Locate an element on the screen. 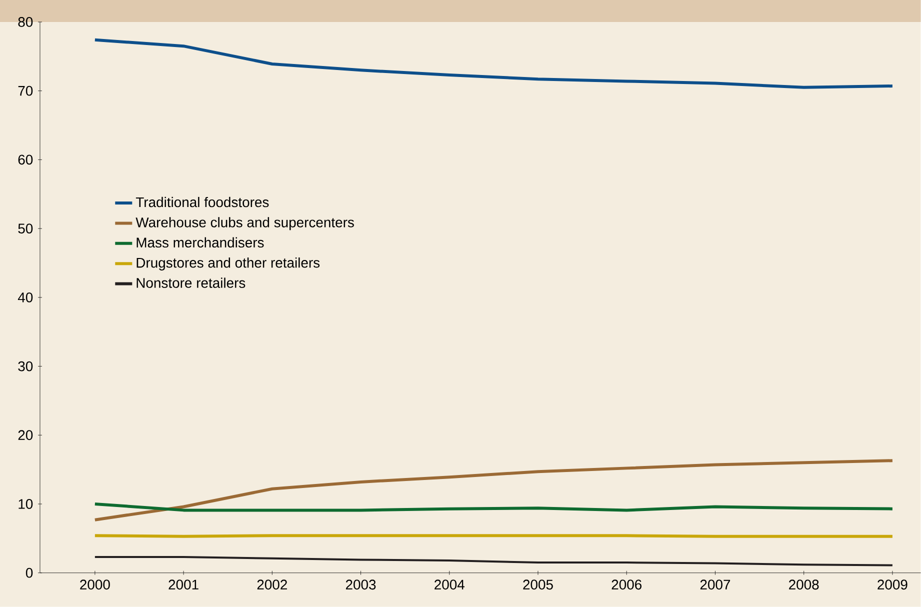  legend-label: Traditional foodstores is located at coordinates (202, 202).